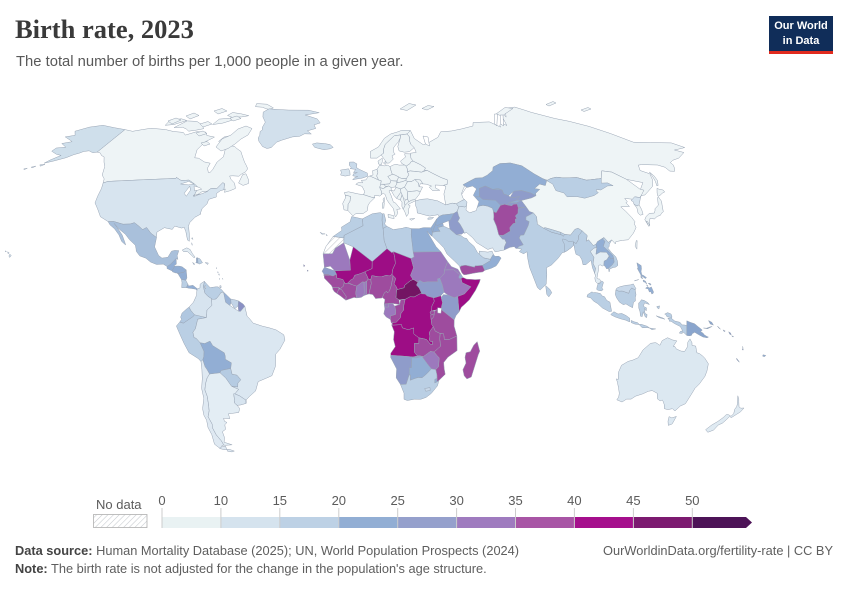  I want to click on svg-text: 10, so click(221, 500).